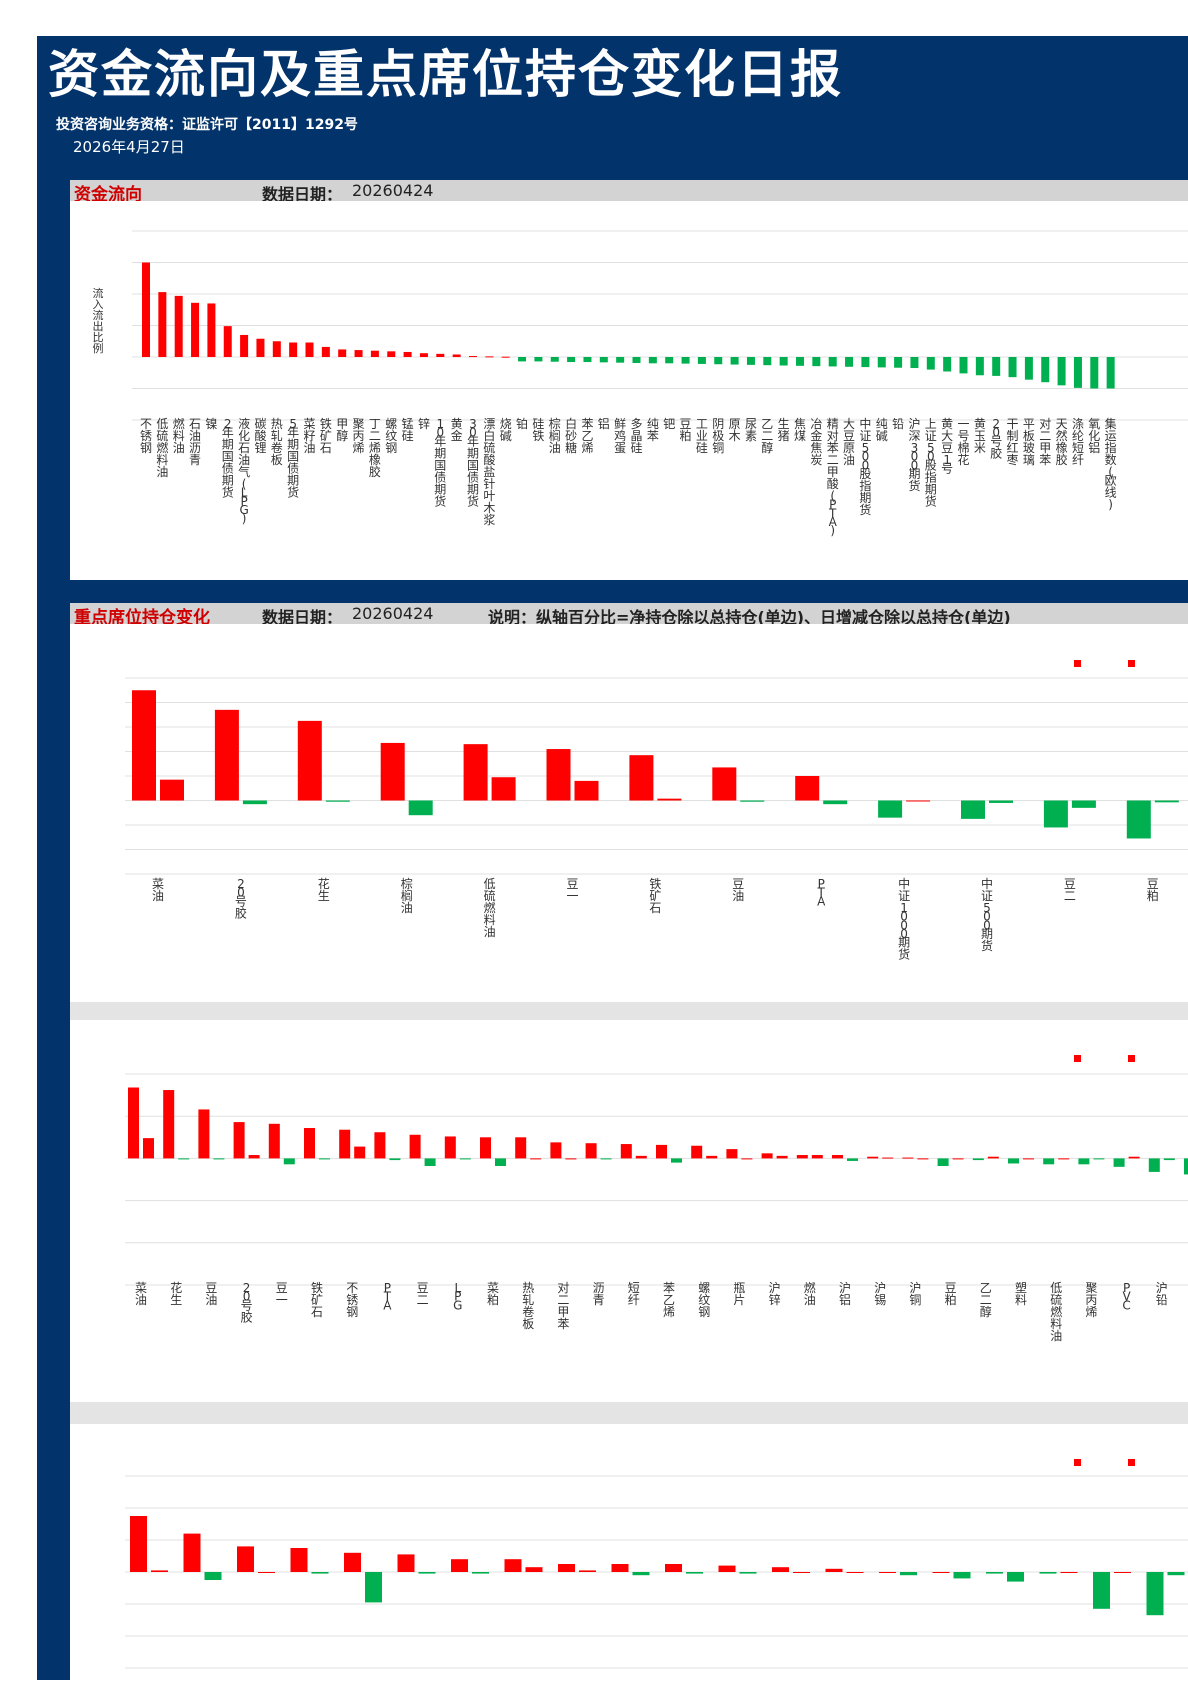 The image size is (1188, 1684). What do you see at coordinates (587, 436) in the screenshot?
I see `x-tick-label: 苯乙烯` at bounding box center [587, 436].